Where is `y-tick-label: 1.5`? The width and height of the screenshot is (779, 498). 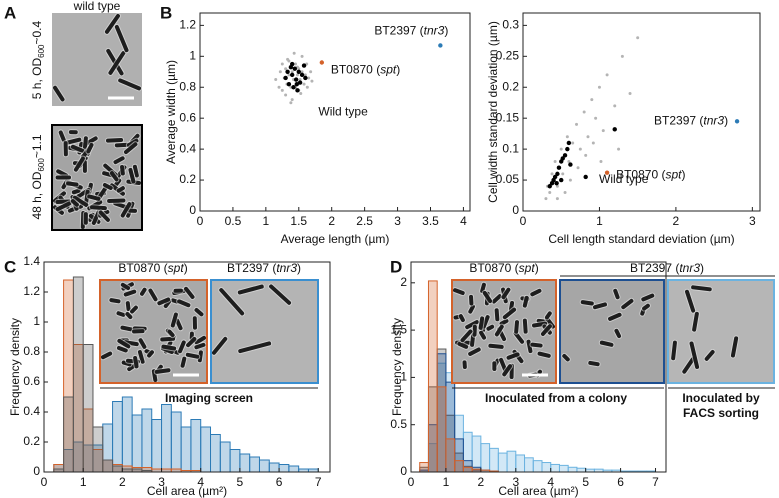
y-tick-label: 1.5 is located at coordinates (398, 329).